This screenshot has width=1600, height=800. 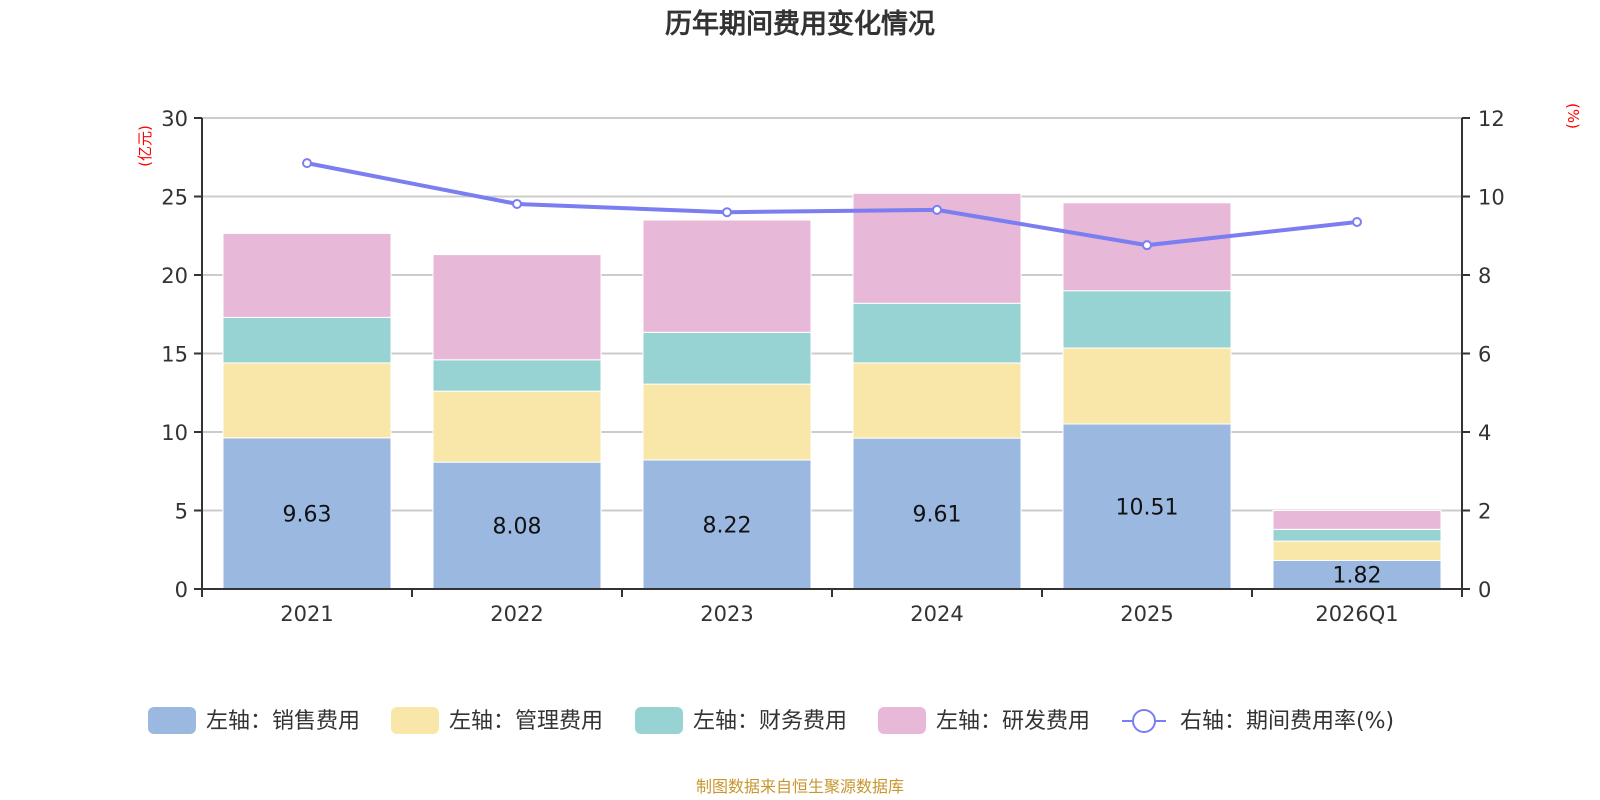 What do you see at coordinates (937, 515) in the screenshot?
I see `bar-data-label: 9.61` at bounding box center [937, 515].